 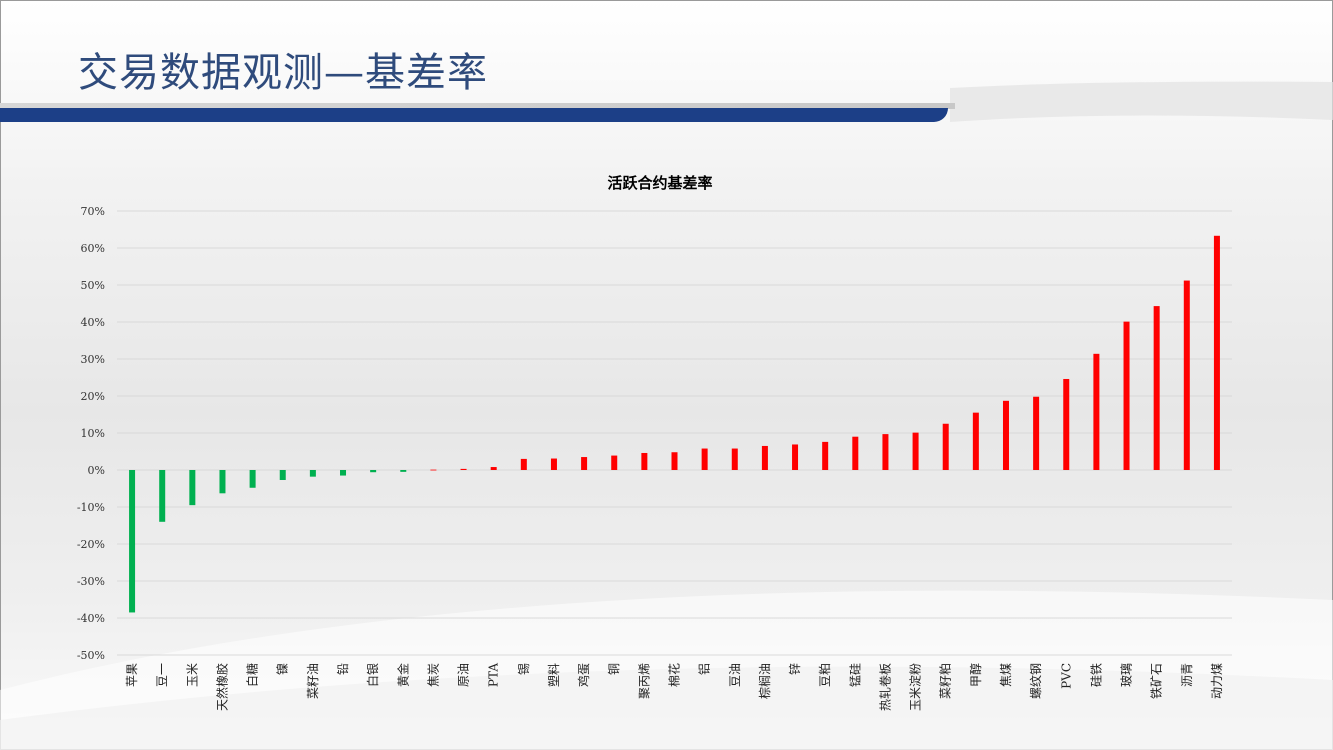 What do you see at coordinates (433, 675) in the screenshot?
I see `x-tick-label: 焦炭` at bounding box center [433, 675].